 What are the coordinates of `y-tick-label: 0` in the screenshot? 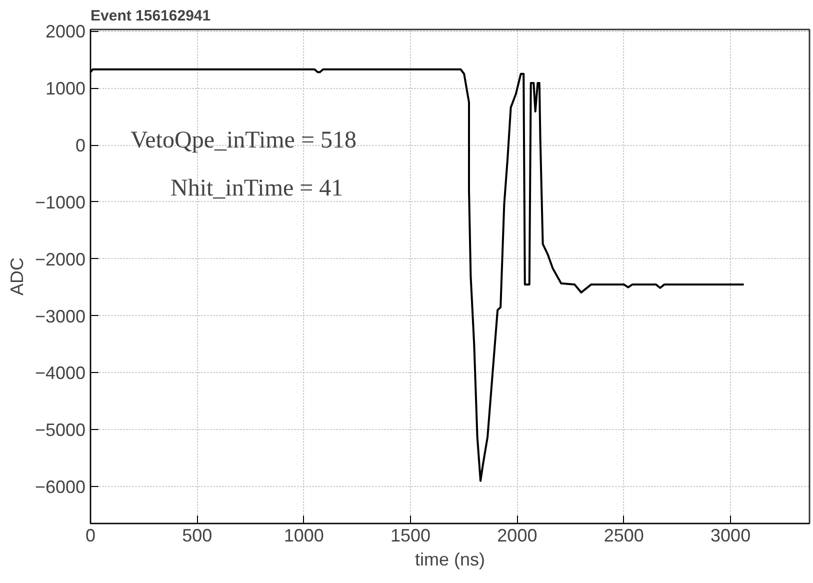 It's located at (80, 146).